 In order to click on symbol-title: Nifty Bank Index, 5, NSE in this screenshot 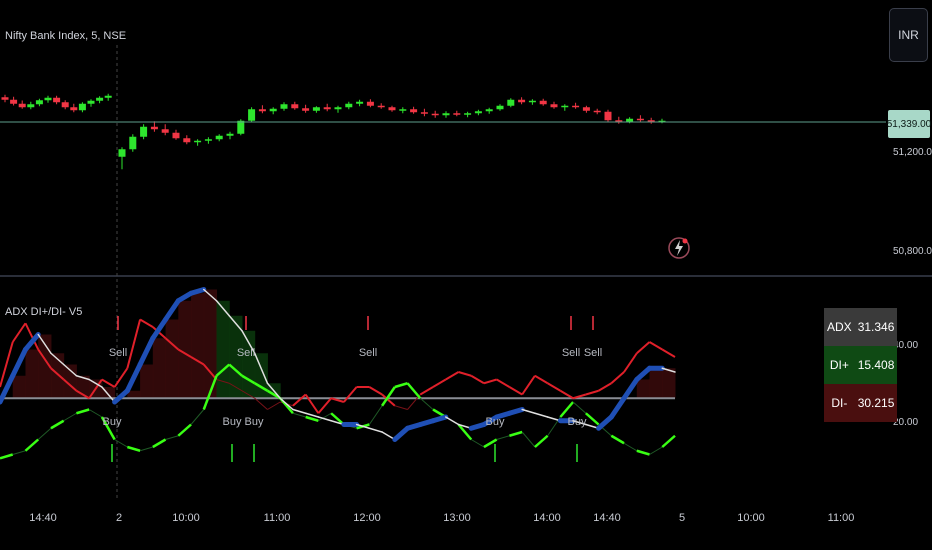, I will do `click(66, 36)`.